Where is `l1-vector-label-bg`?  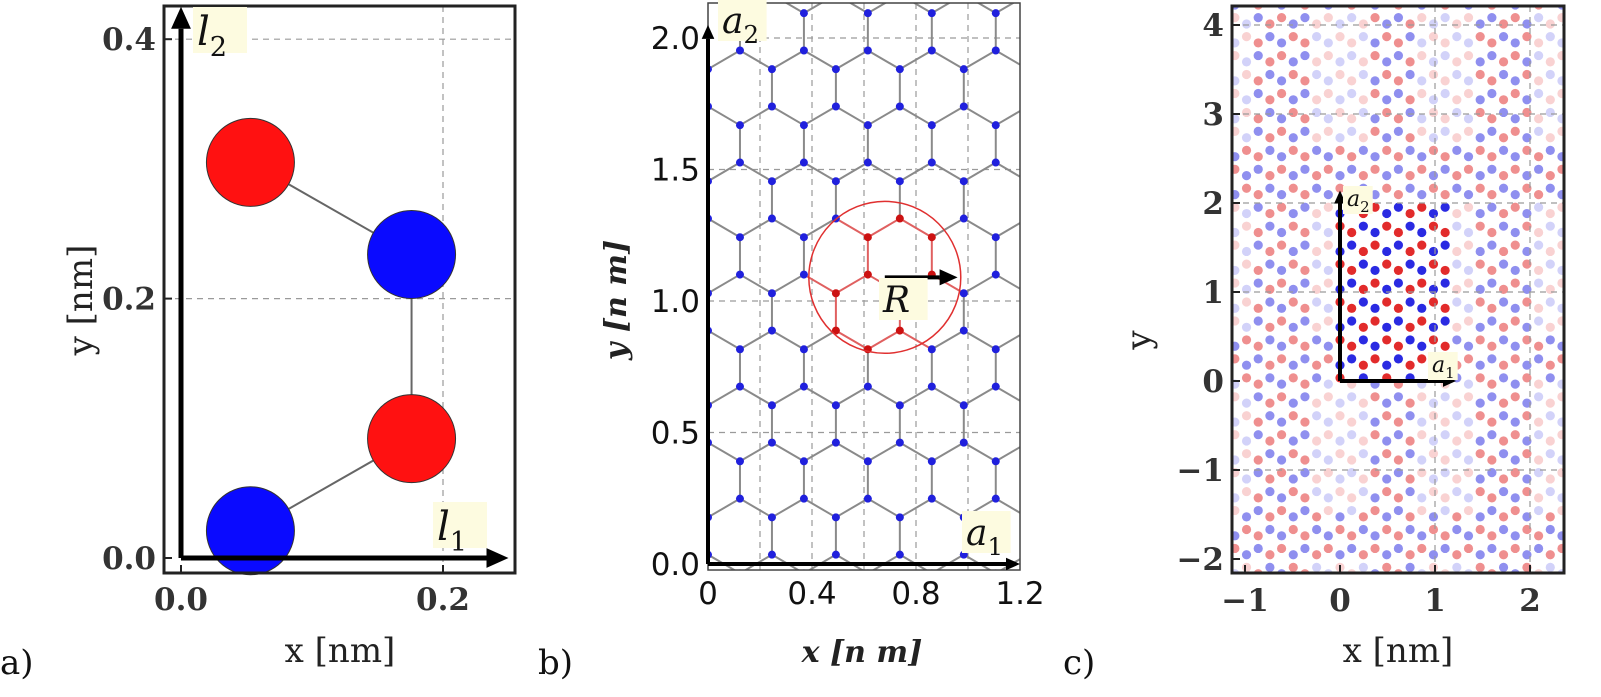 l1-vector-label-bg is located at coordinates (460, 525).